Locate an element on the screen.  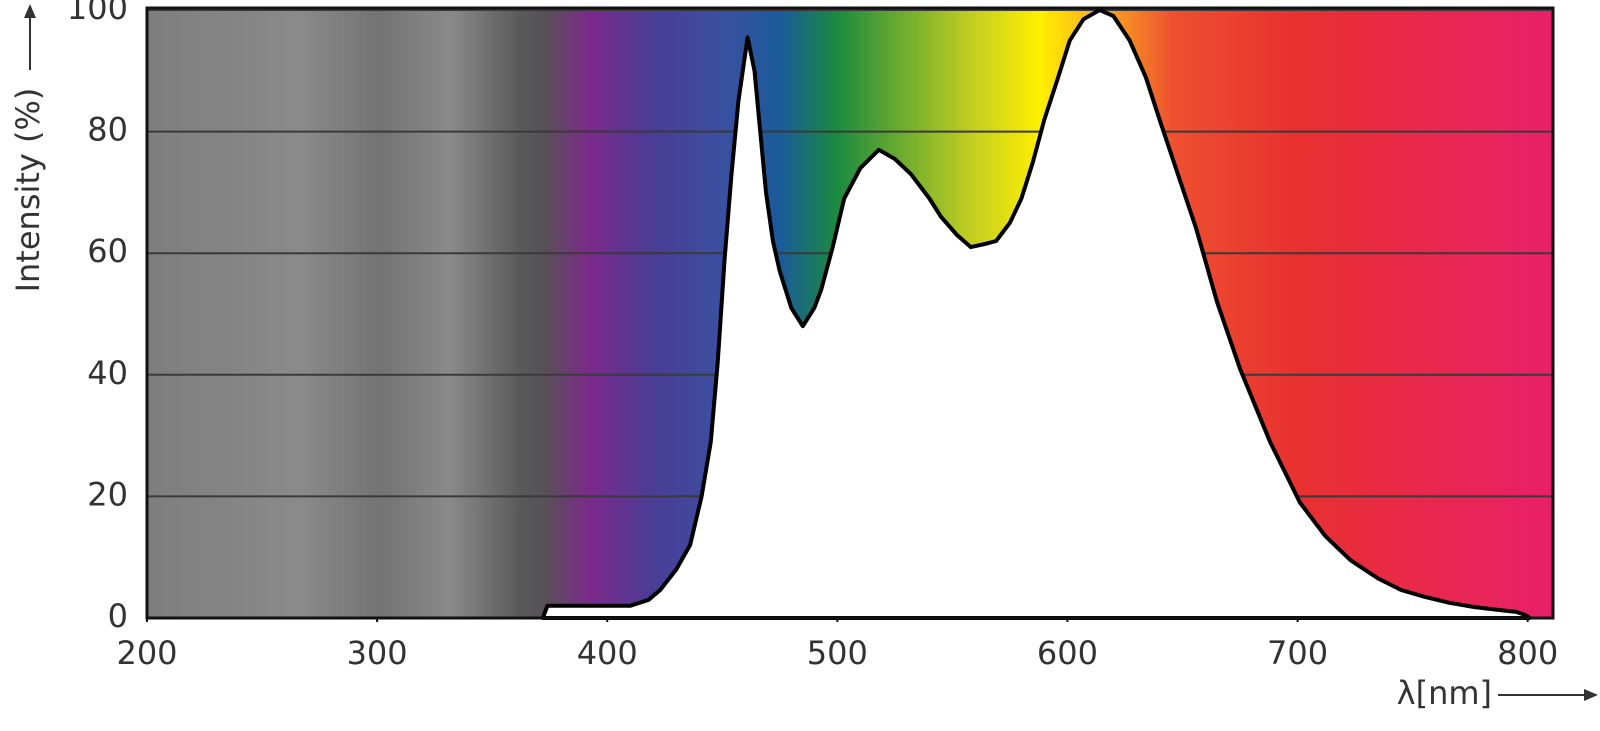
y-tick-label: 20 is located at coordinates (107, 494).